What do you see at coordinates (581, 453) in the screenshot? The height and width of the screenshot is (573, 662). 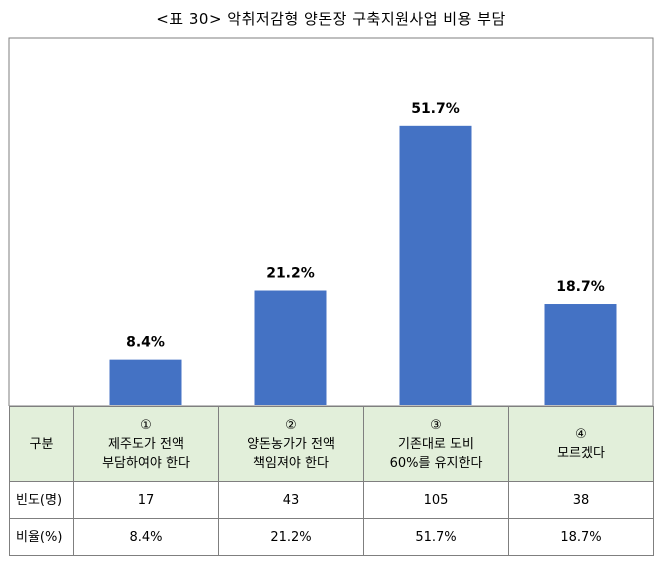 I see `option-text: 모르겠다` at bounding box center [581, 453].